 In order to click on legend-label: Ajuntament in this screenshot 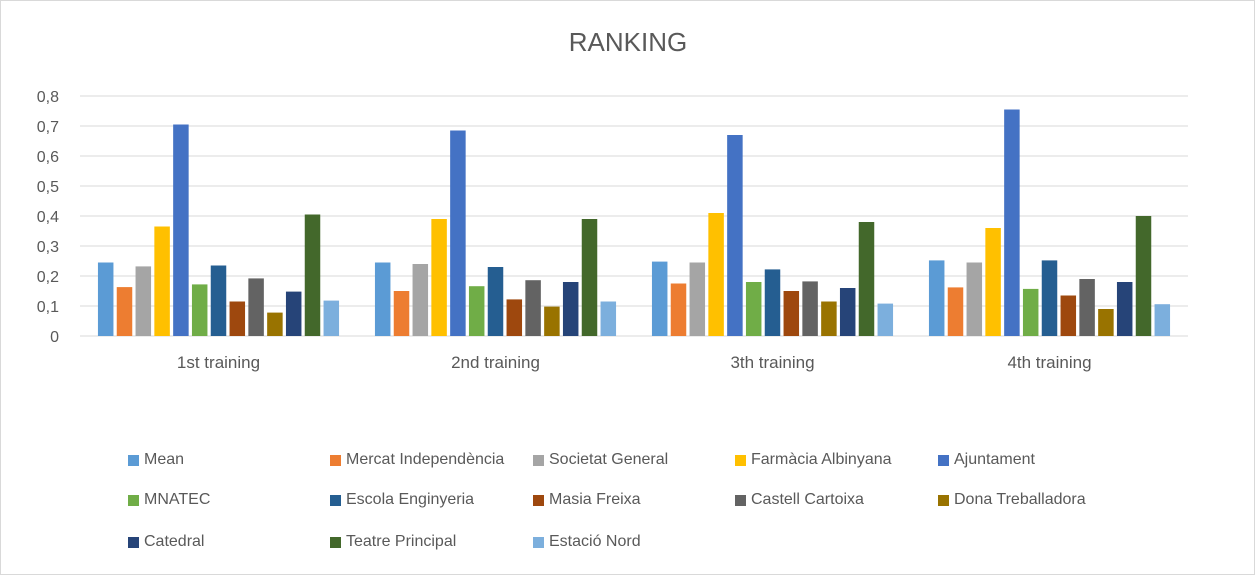, I will do `click(994, 459)`.